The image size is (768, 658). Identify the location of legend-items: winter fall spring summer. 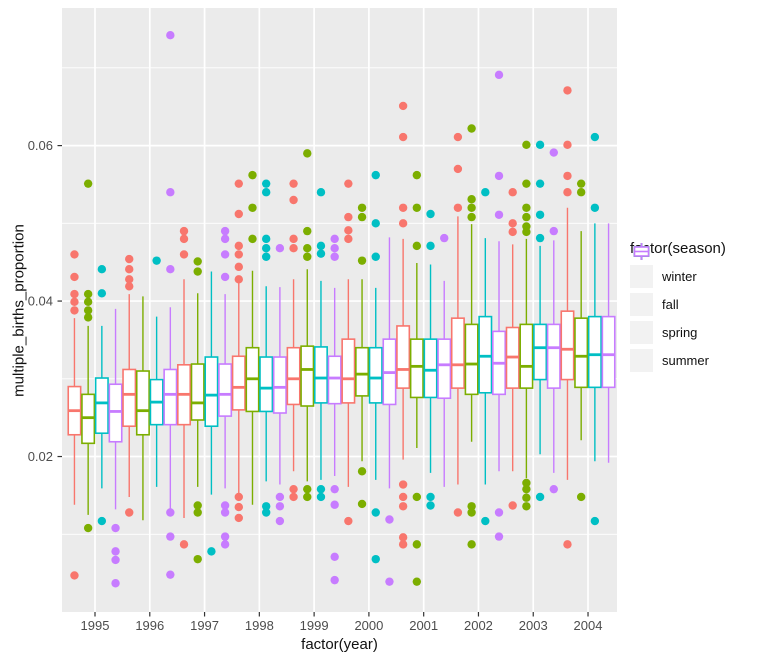
(698, 307).